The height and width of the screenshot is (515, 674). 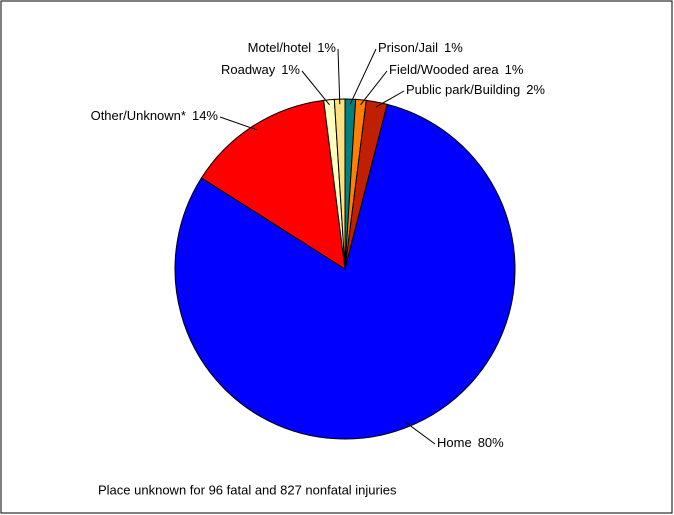 What do you see at coordinates (205, 115) in the screenshot?
I see `value-label: 14%` at bounding box center [205, 115].